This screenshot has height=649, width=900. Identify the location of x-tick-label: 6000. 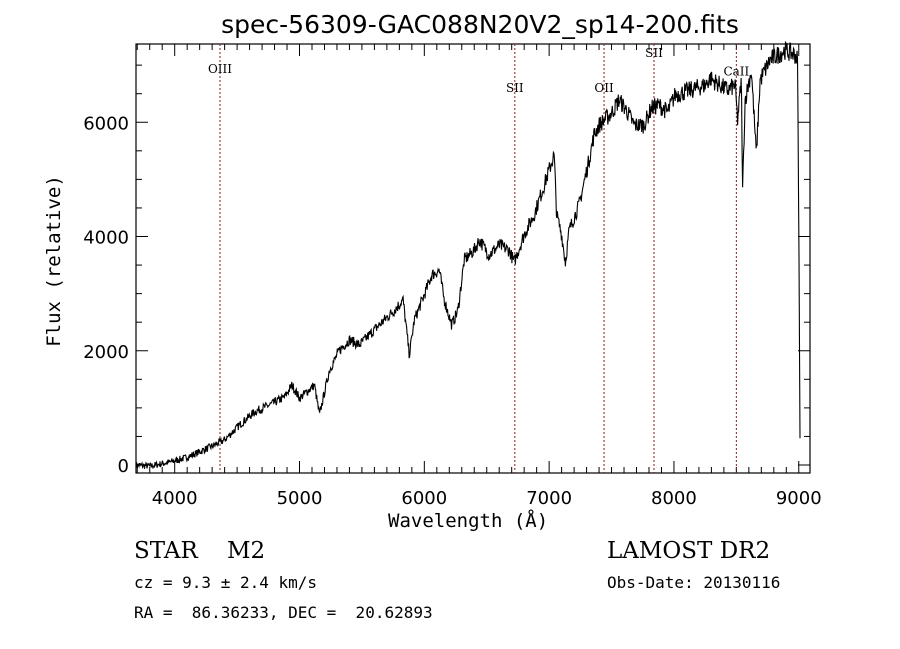
(424, 498).